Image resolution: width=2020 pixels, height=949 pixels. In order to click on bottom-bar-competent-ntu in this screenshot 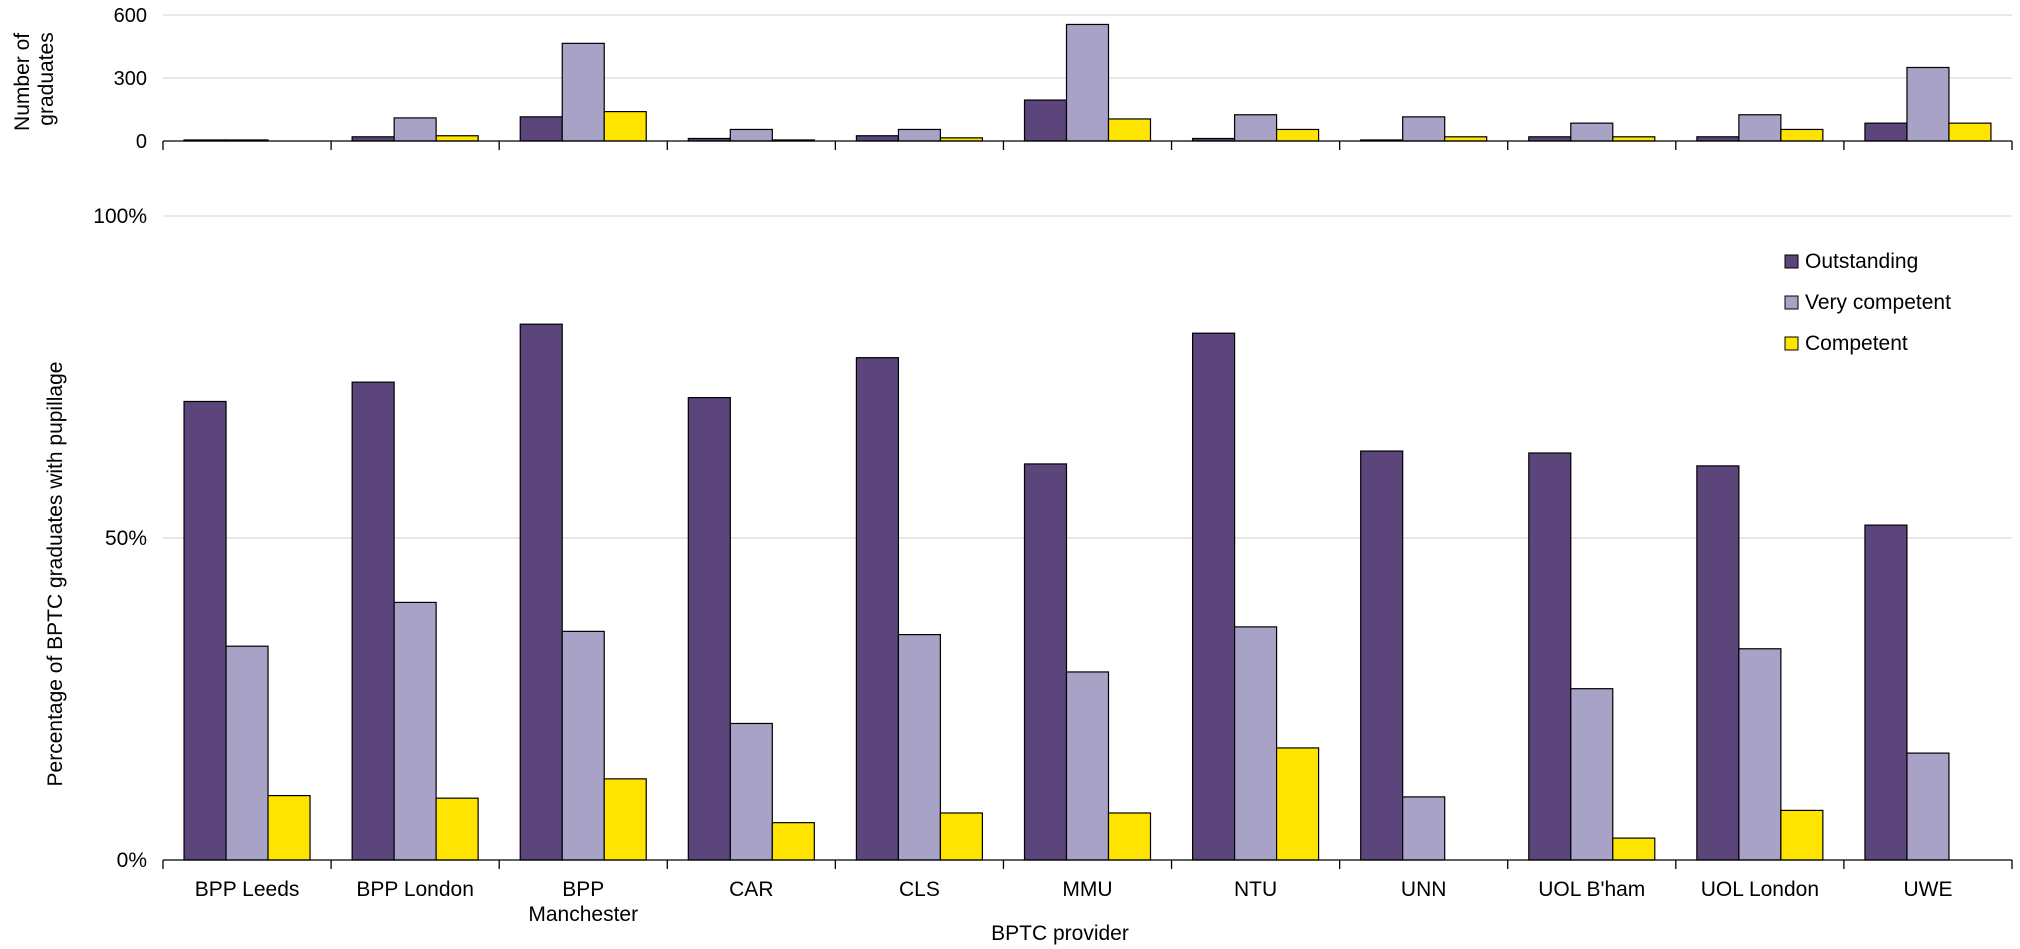, I will do `click(1297, 804)`.